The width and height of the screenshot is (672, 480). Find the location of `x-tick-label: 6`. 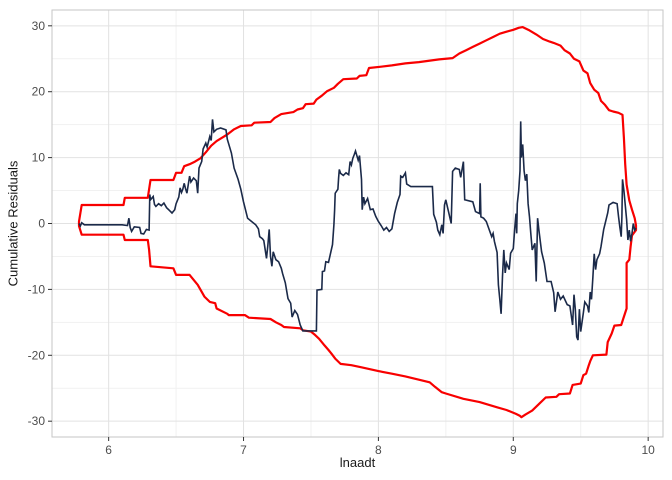

x-tick-label: 6 is located at coordinates (108, 450).